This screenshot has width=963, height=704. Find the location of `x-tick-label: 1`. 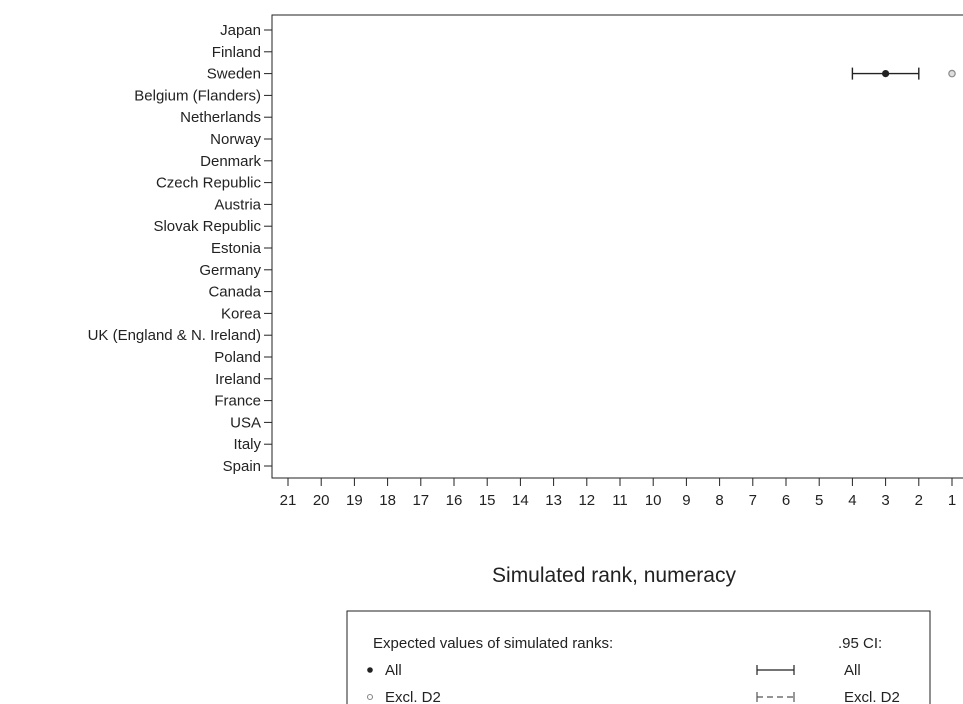

x-tick-label: 1 is located at coordinates (952, 500).